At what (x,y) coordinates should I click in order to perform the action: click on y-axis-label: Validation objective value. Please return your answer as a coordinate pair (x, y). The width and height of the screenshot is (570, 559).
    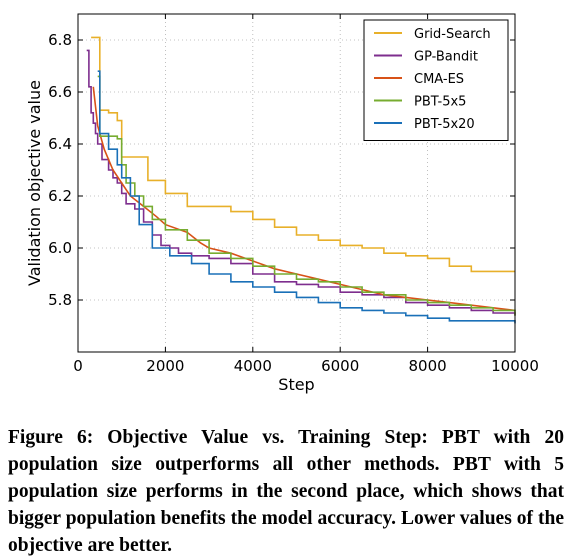
    Looking at the image, I should click on (34, 183).